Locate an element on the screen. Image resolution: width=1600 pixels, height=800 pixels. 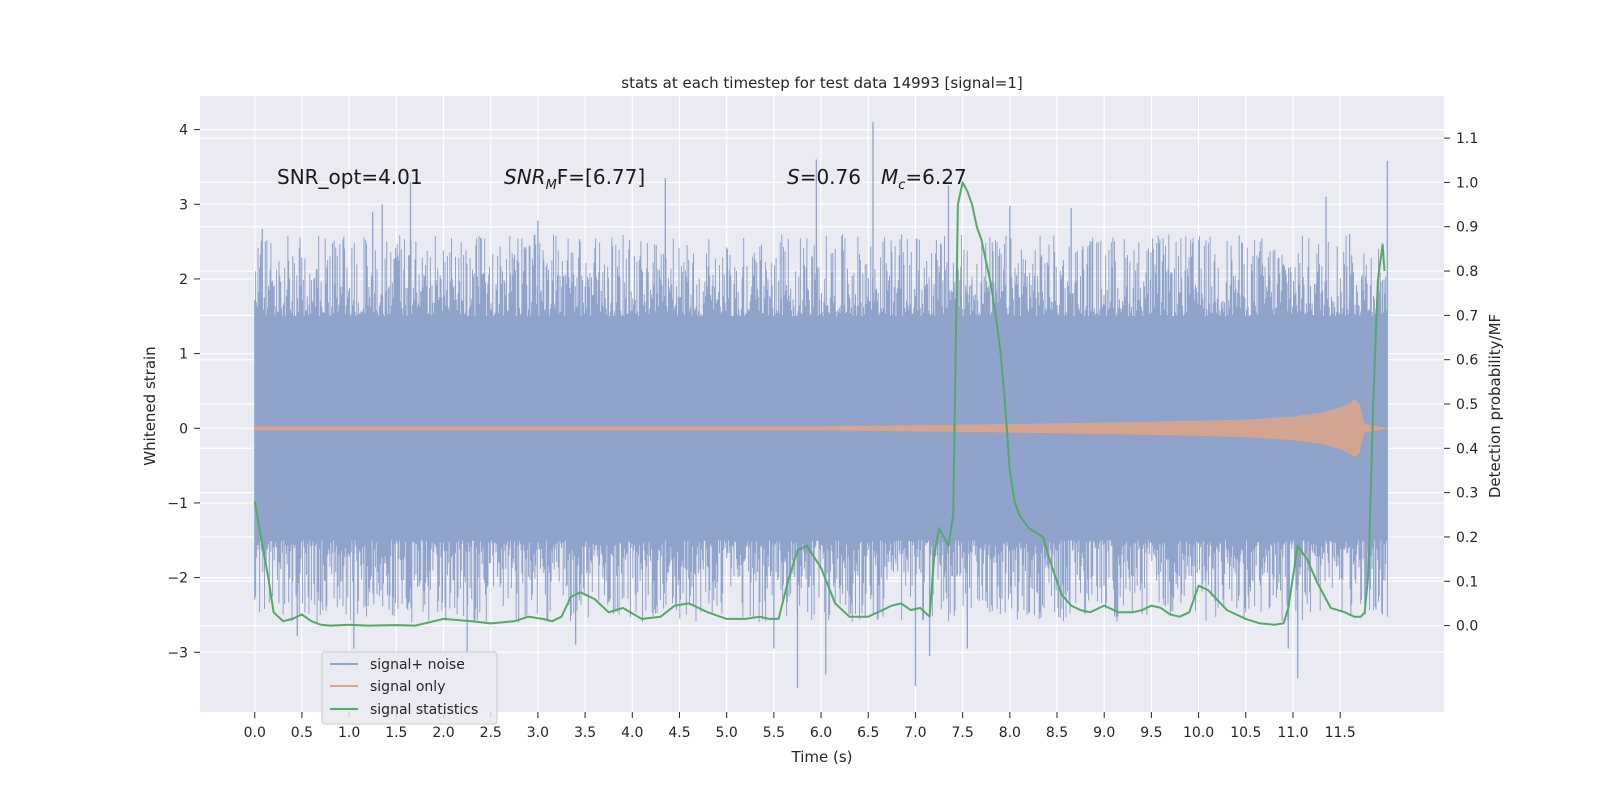
x-tick-label: 4.0 is located at coordinates (632, 733).